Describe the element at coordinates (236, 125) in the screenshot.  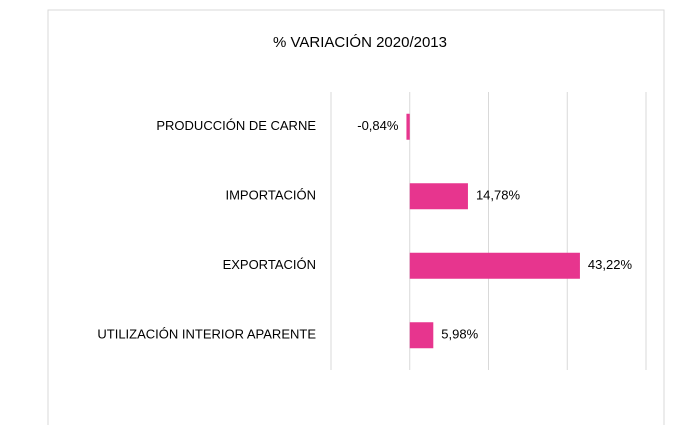
I see `category-label: PRODUCCIÓN DE CARNE` at that location.